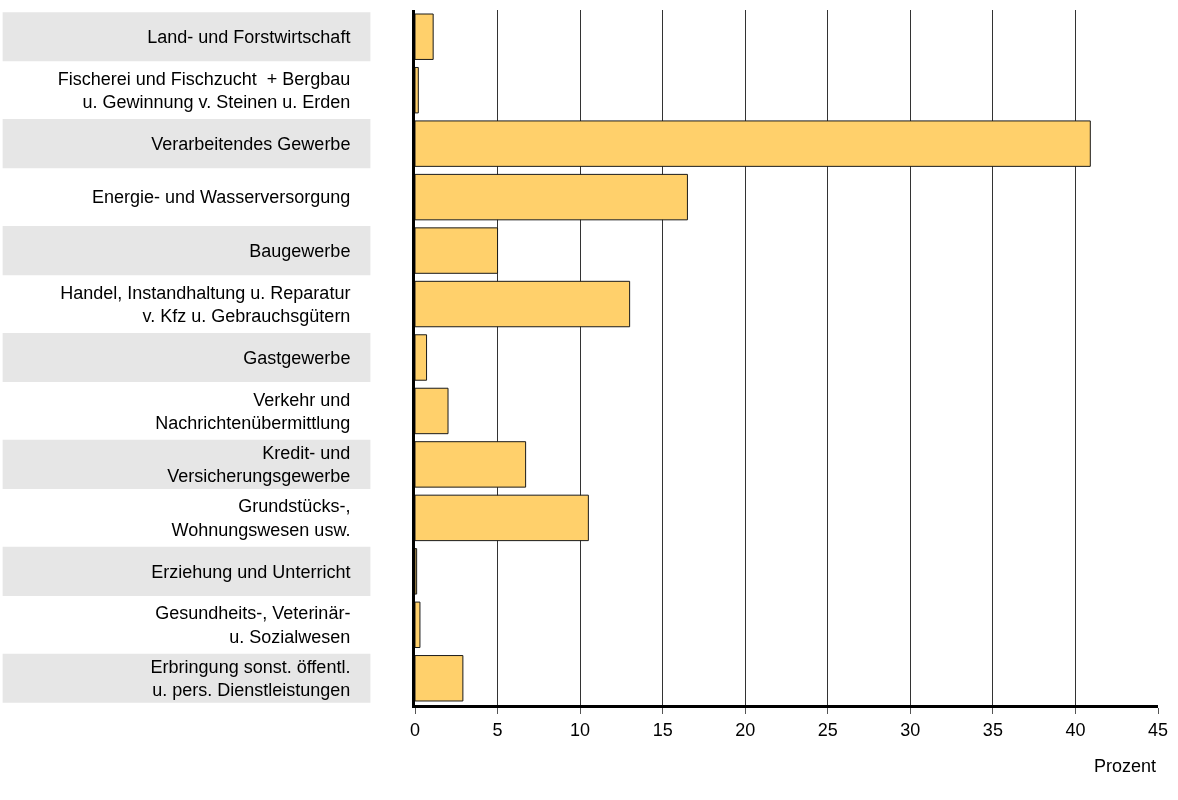 The width and height of the screenshot is (1178, 800). What do you see at coordinates (415, 729) in the screenshot?
I see `x-tick-label: 0` at bounding box center [415, 729].